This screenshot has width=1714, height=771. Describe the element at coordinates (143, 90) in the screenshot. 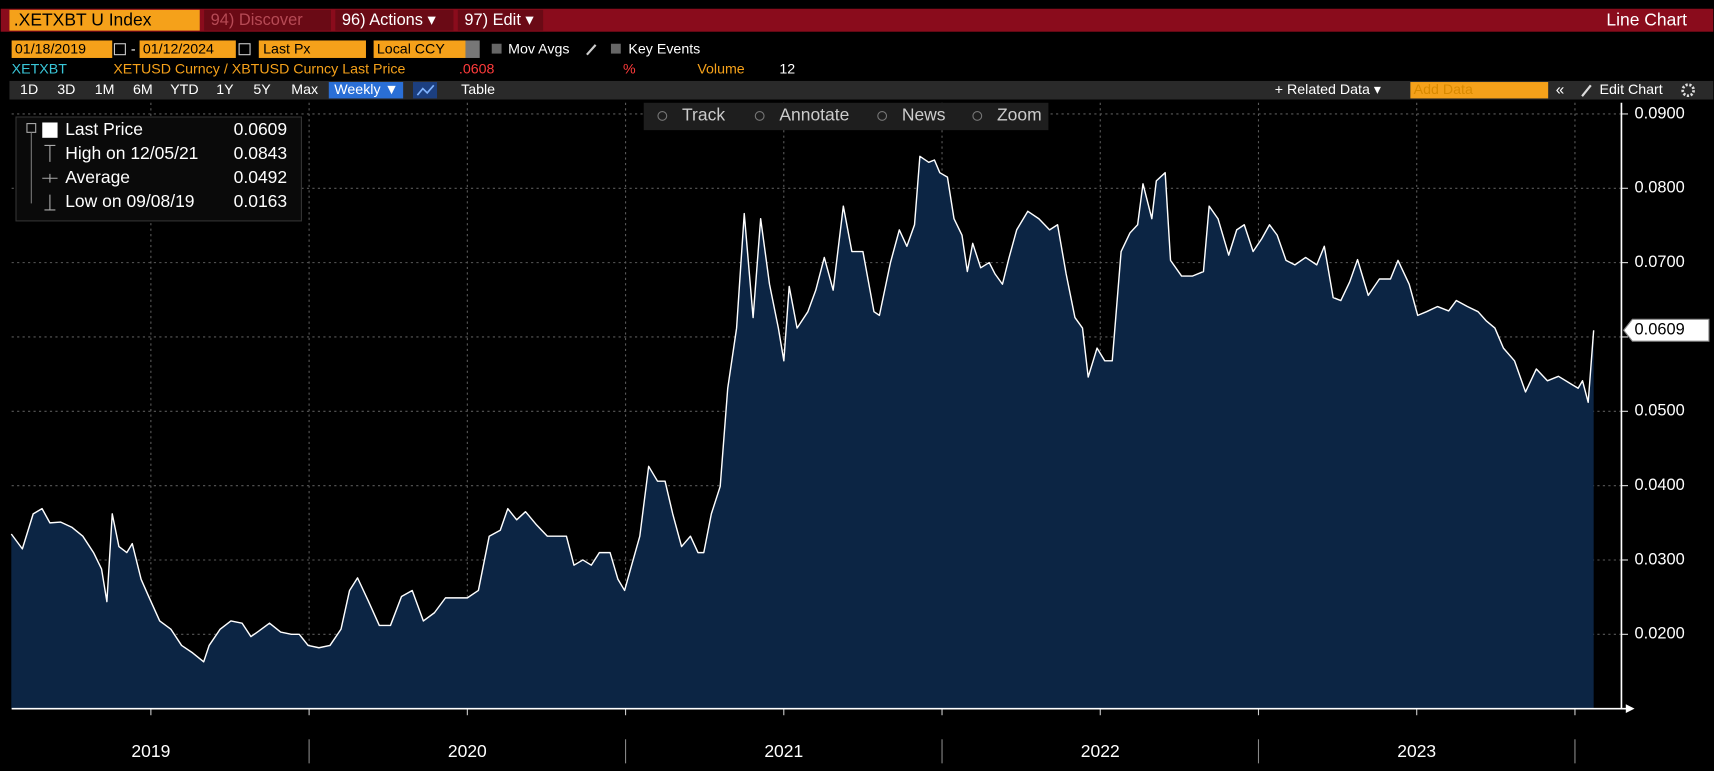

I see `period-button: 6M` at that location.